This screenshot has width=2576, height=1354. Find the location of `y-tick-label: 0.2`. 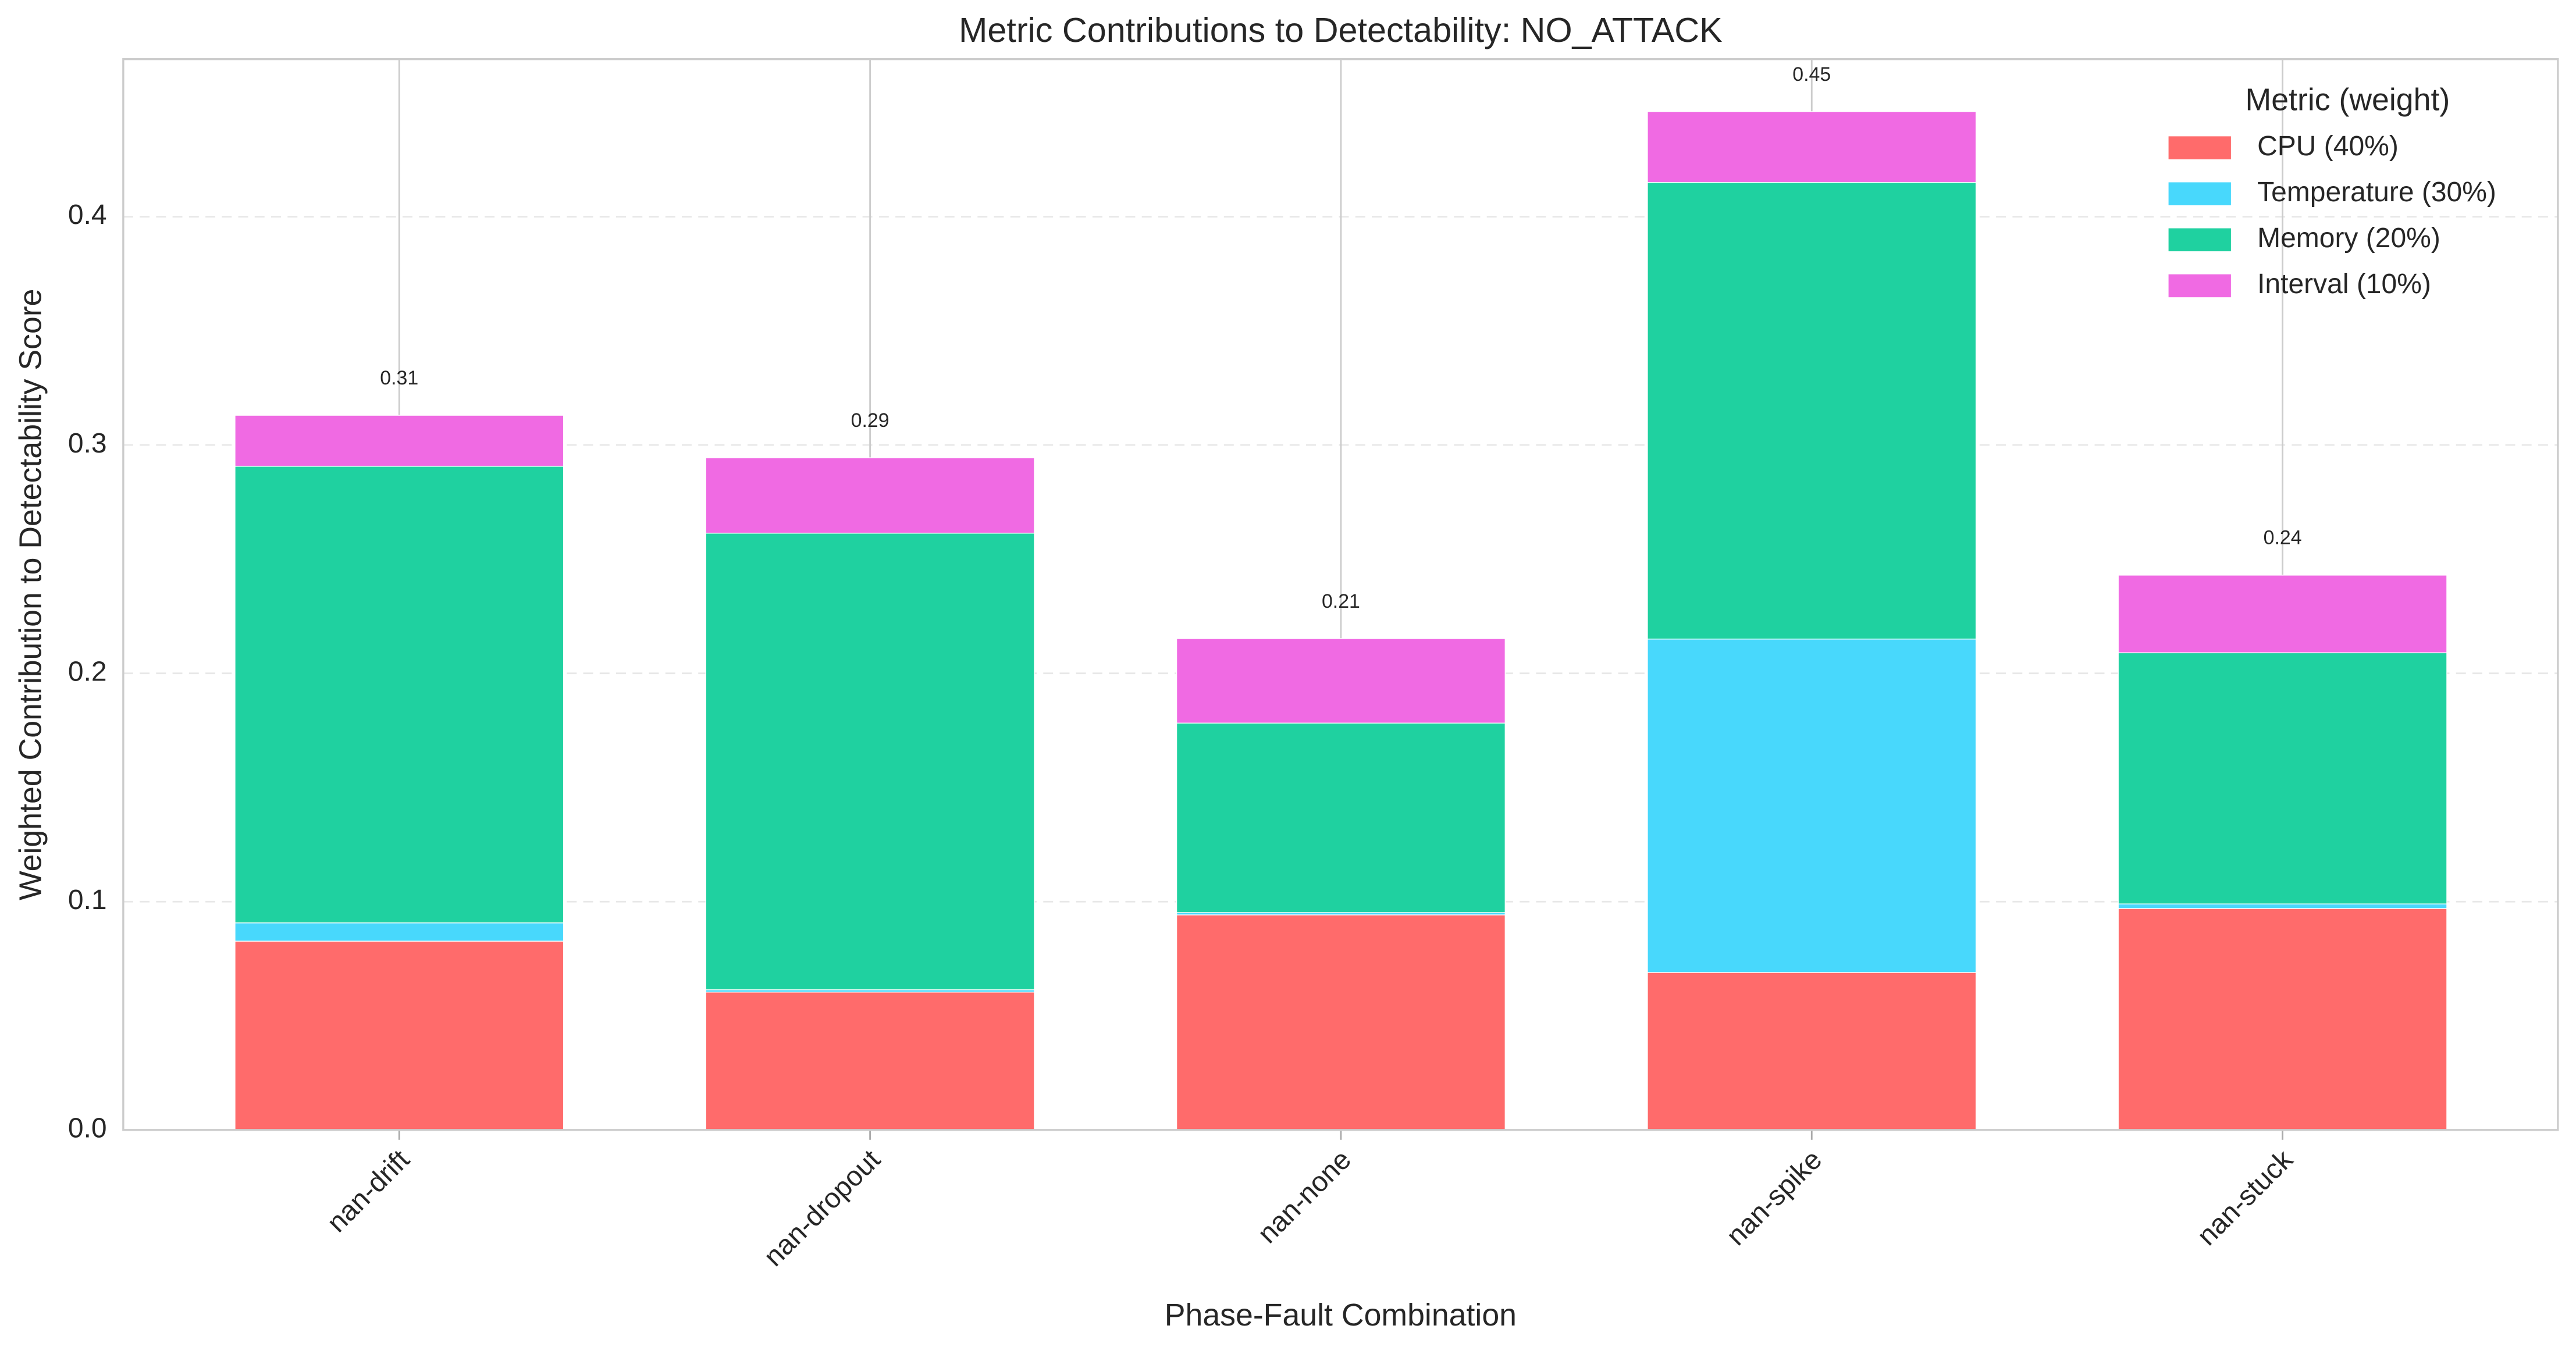

y-tick-label: 0.2 is located at coordinates (88, 671).